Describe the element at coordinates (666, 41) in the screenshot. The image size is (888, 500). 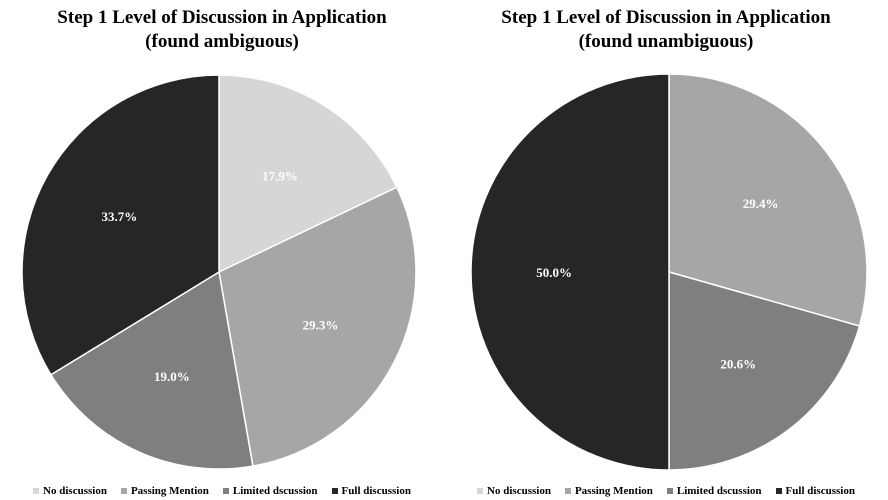
I see `chart-title-line2: (found unambiguous)` at that location.